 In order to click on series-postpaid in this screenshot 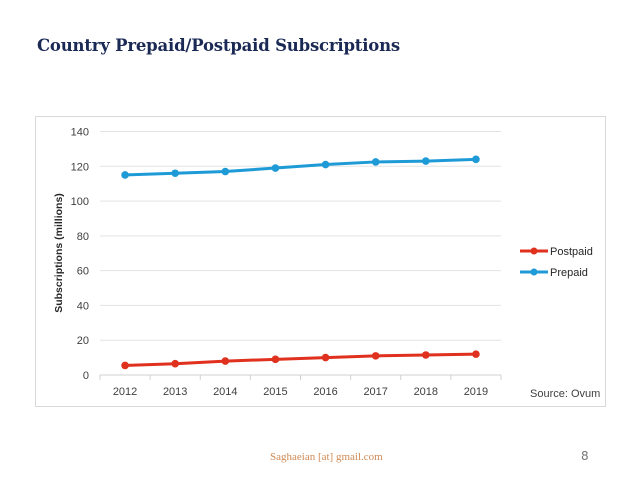, I will do `click(300, 360)`.